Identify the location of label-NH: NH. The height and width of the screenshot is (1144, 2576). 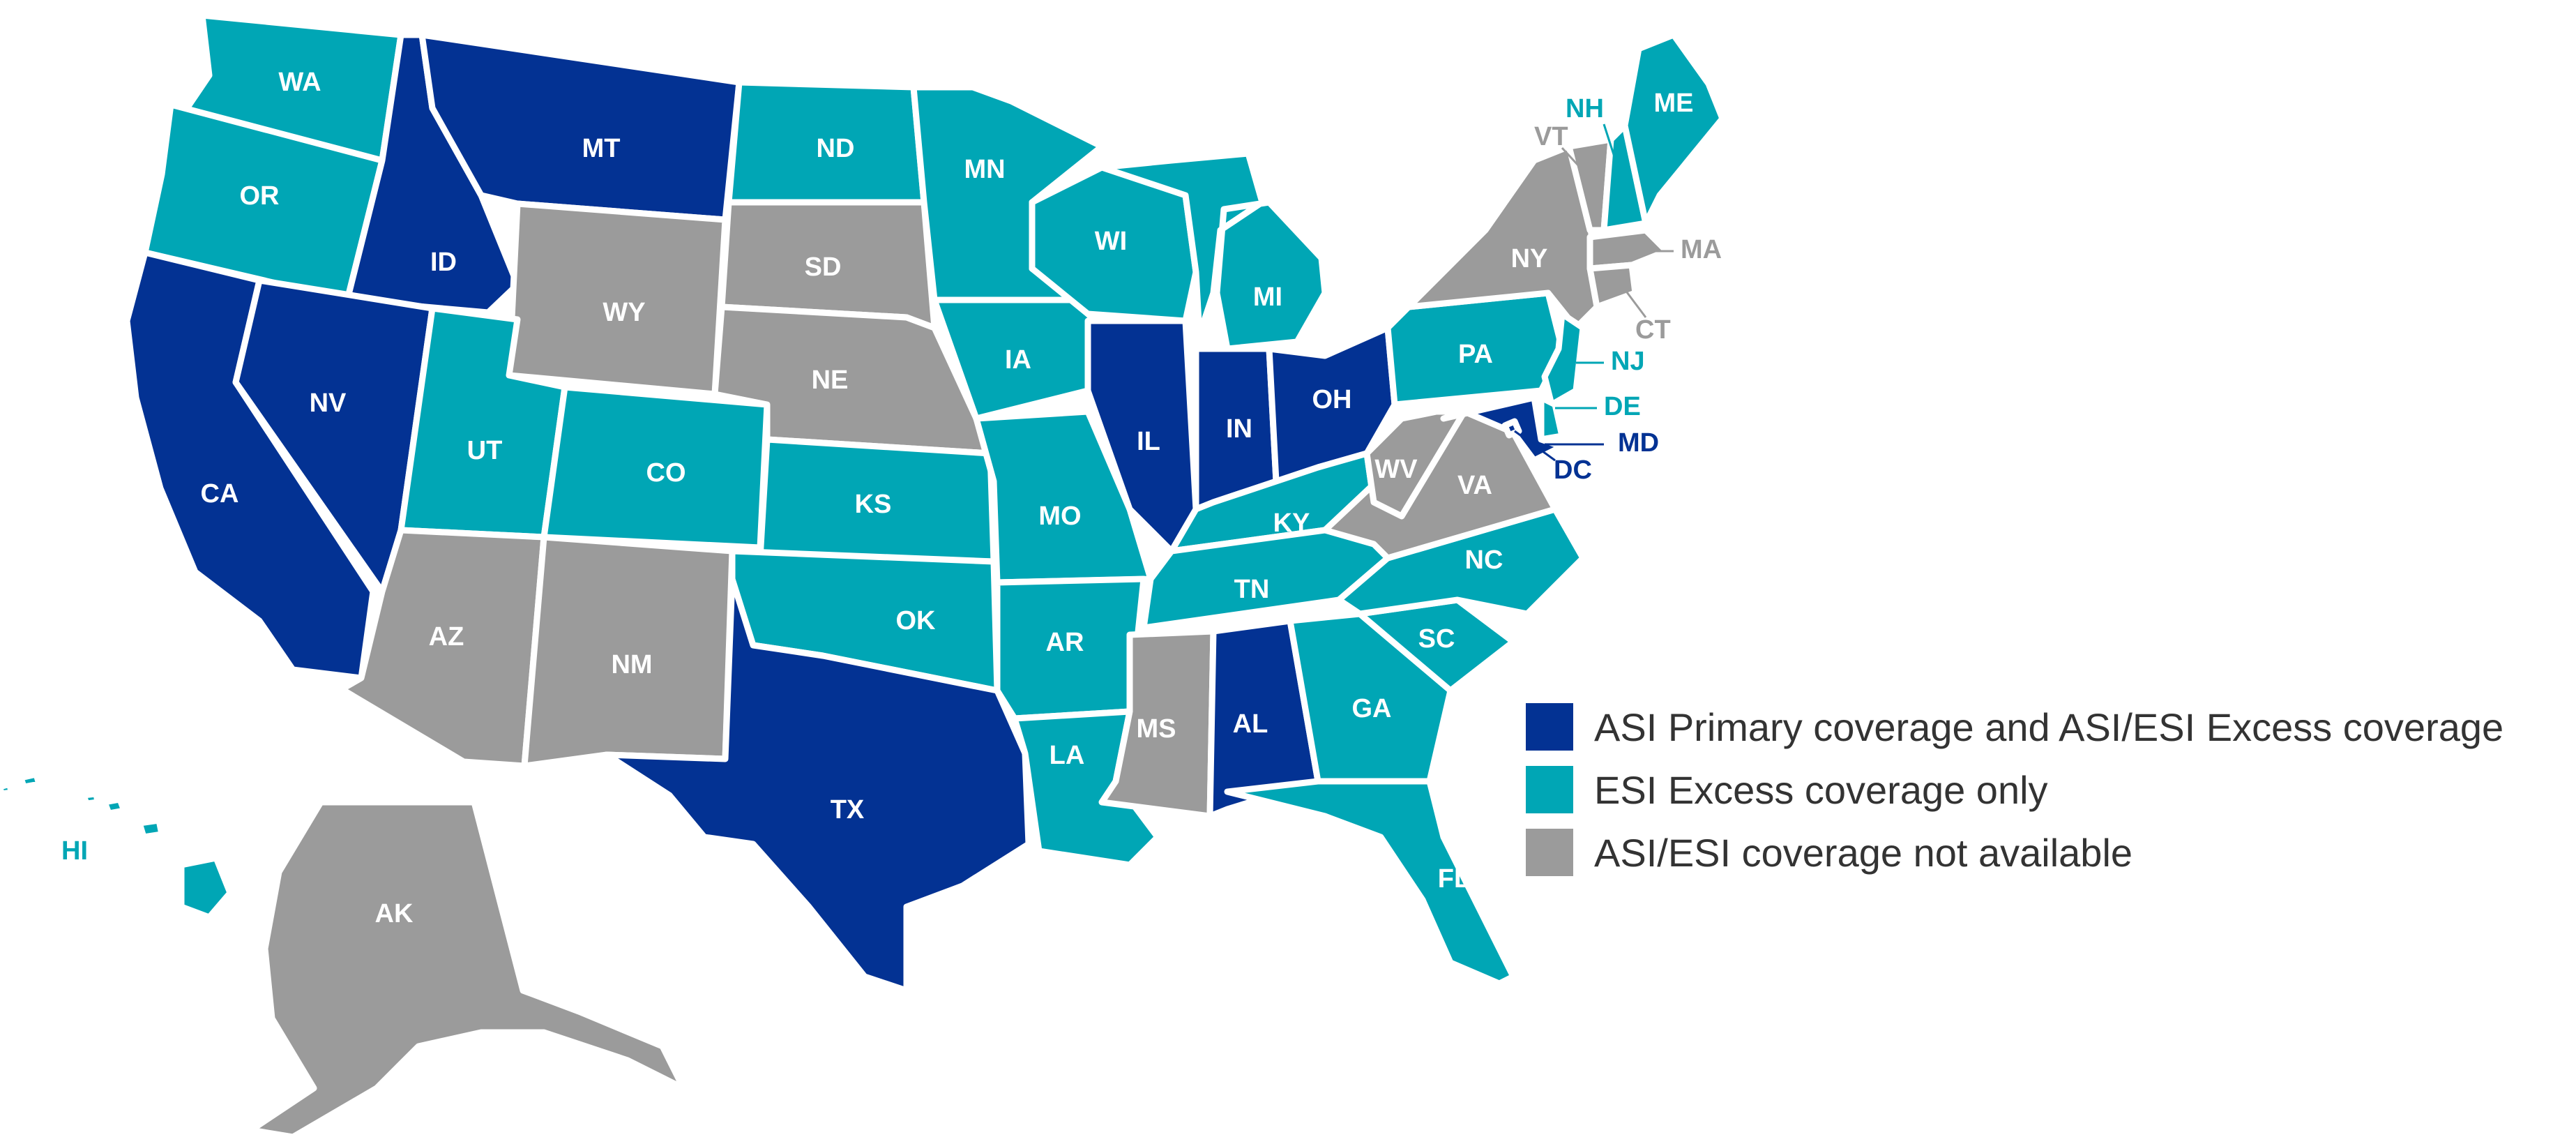
(1585, 108).